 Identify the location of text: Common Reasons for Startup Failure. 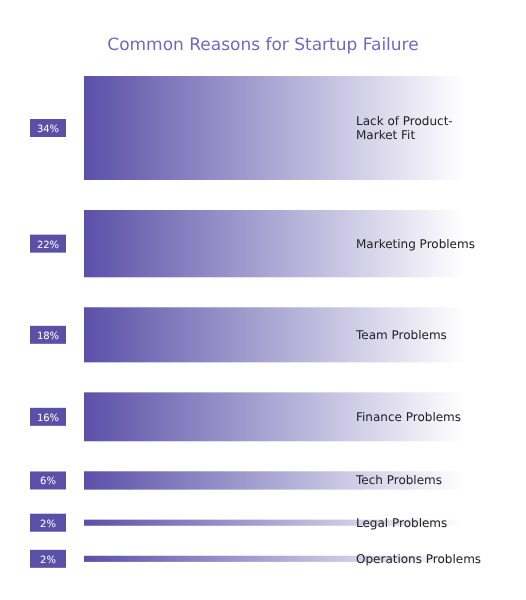
(263, 46).